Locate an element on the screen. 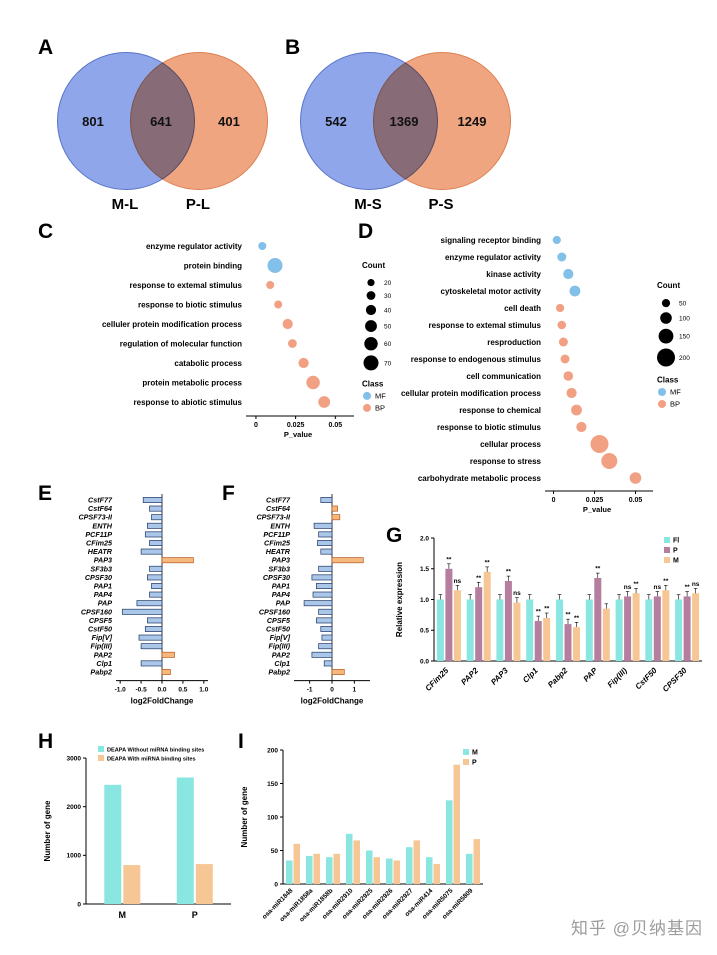 The image size is (717, 955). svg-text: CFim25 is located at coordinates (277, 543).